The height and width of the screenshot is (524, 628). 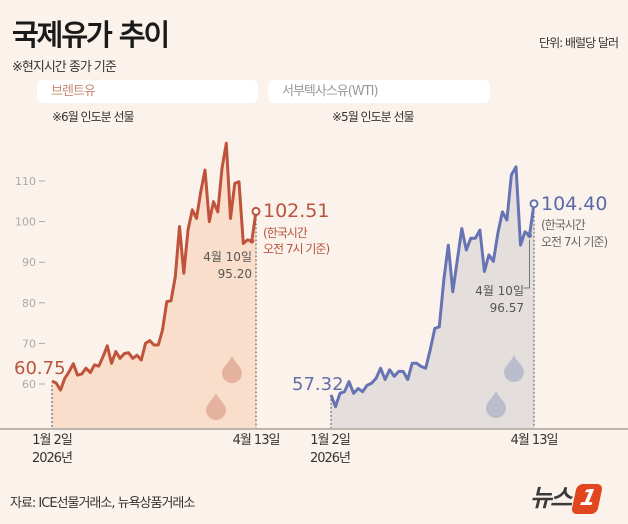 I want to click on y-tick-label: 110, so click(x=25, y=181).